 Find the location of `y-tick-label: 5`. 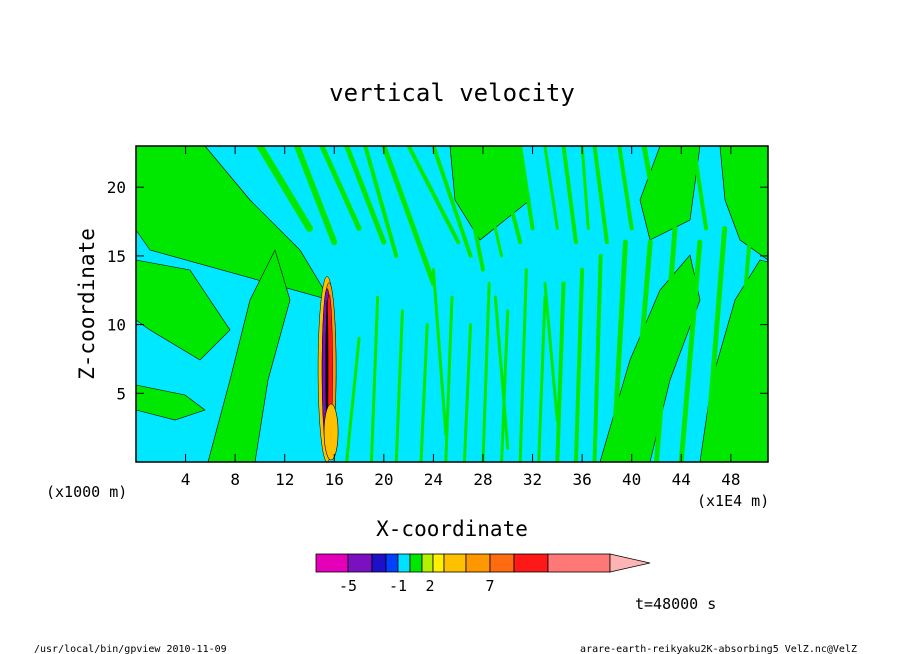

y-tick-label: 5 is located at coordinates (121, 393).